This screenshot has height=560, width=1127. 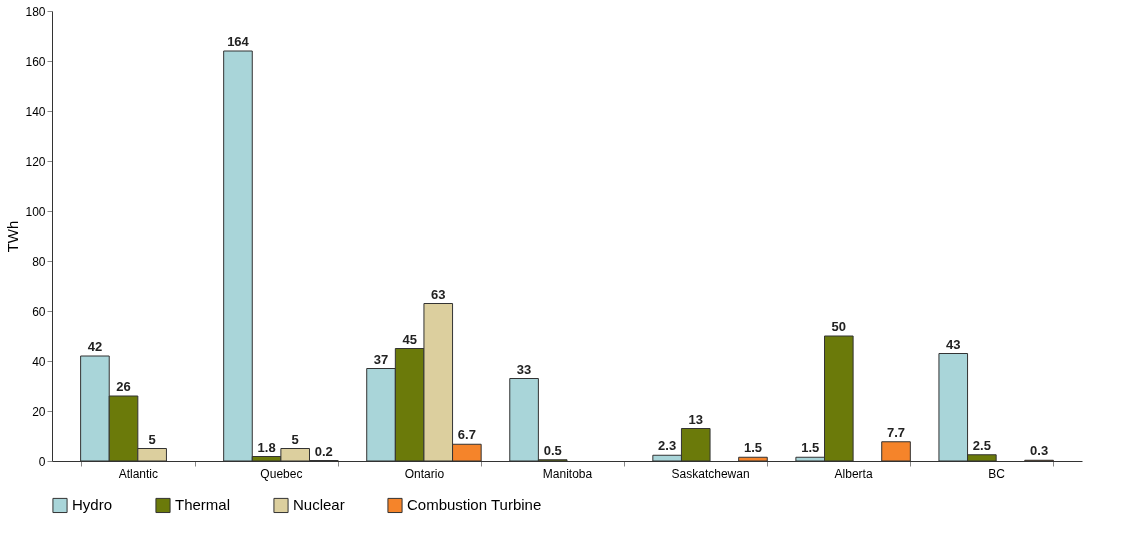 I want to click on legend-label: Hydro, so click(x=92, y=505).